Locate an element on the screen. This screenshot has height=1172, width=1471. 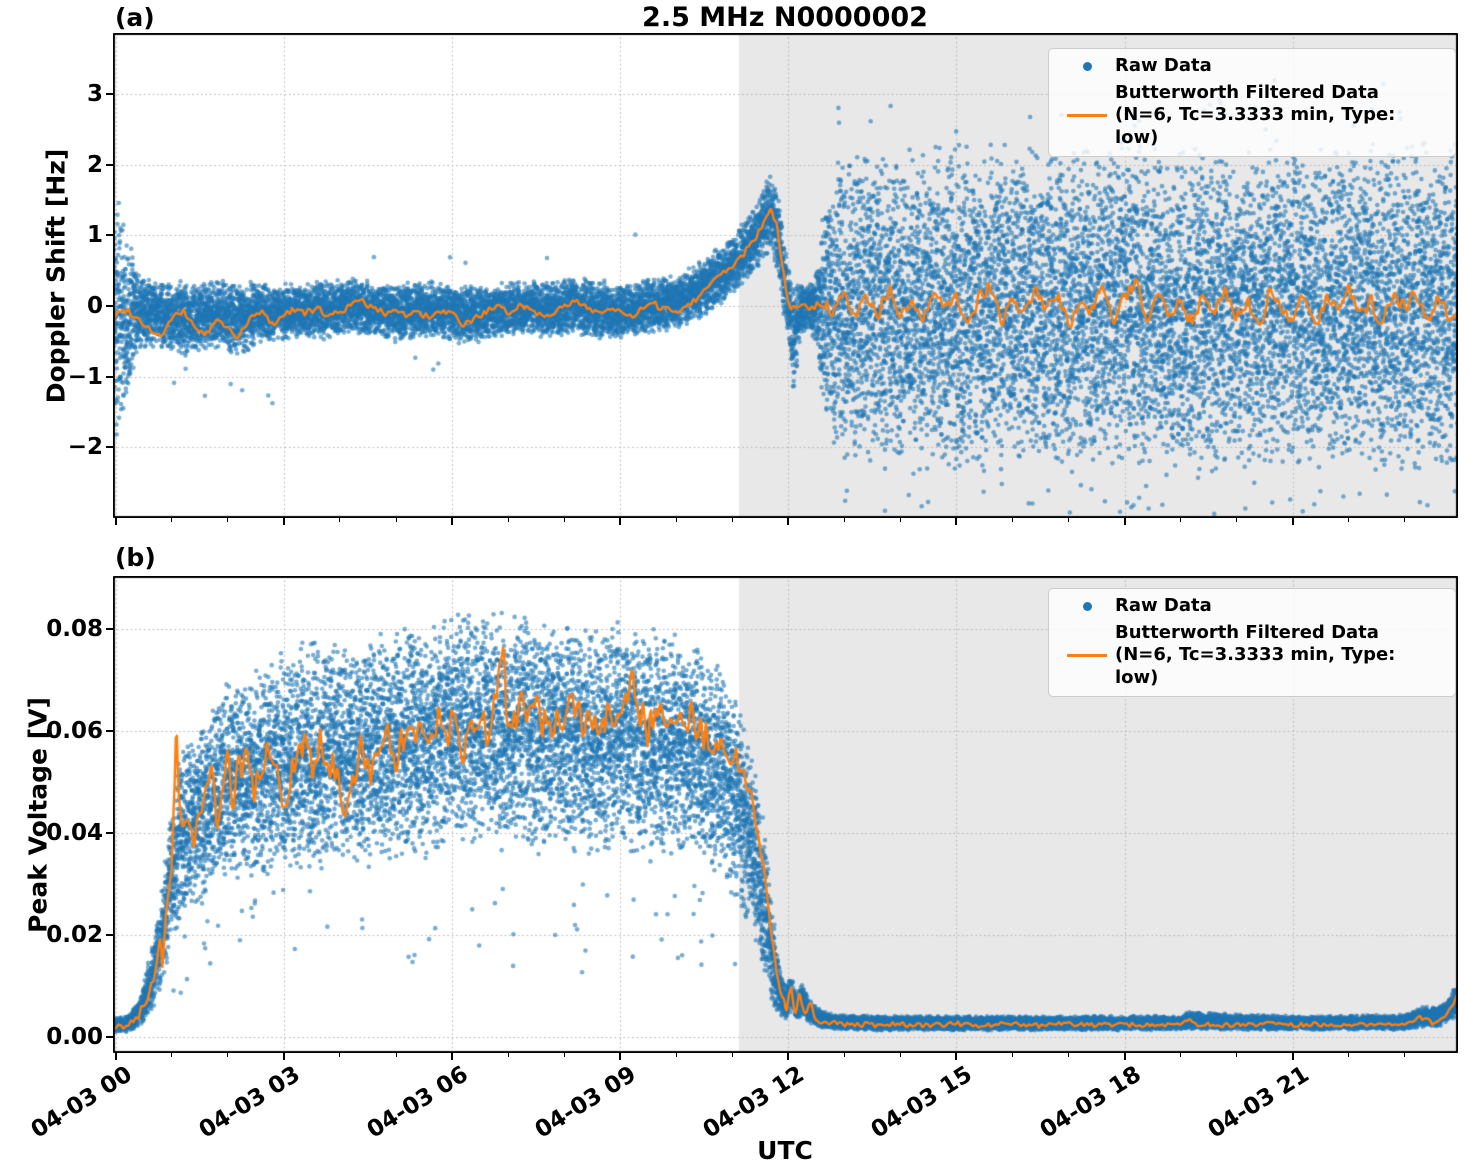
x-axis-label: UTC is located at coordinates (785, 1150).